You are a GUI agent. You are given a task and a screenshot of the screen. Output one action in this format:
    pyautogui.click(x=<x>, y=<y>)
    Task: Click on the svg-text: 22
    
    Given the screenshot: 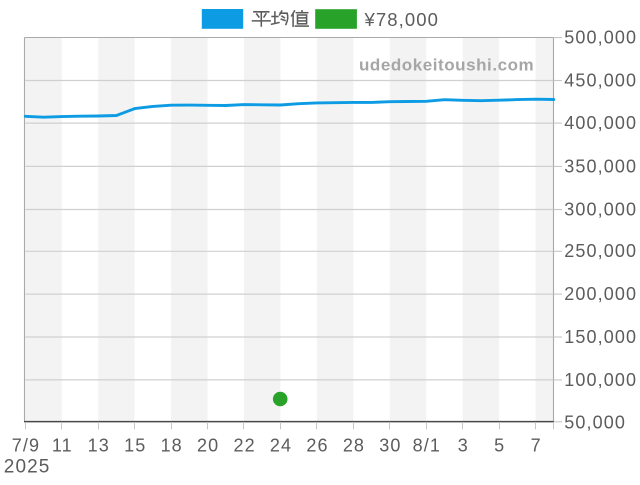 What is the action you would take?
    pyautogui.click(x=244, y=445)
    